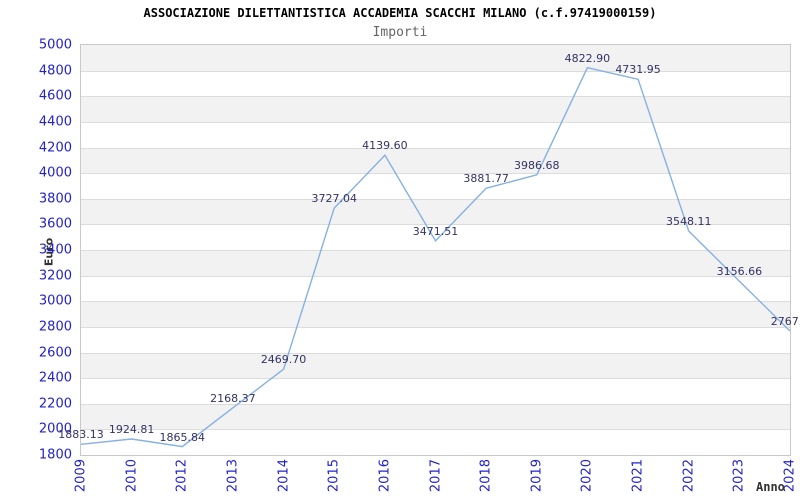 The height and width of the screenshot is (500, 800). I want to click on x-tick-label: 2016, so click(385, 476).